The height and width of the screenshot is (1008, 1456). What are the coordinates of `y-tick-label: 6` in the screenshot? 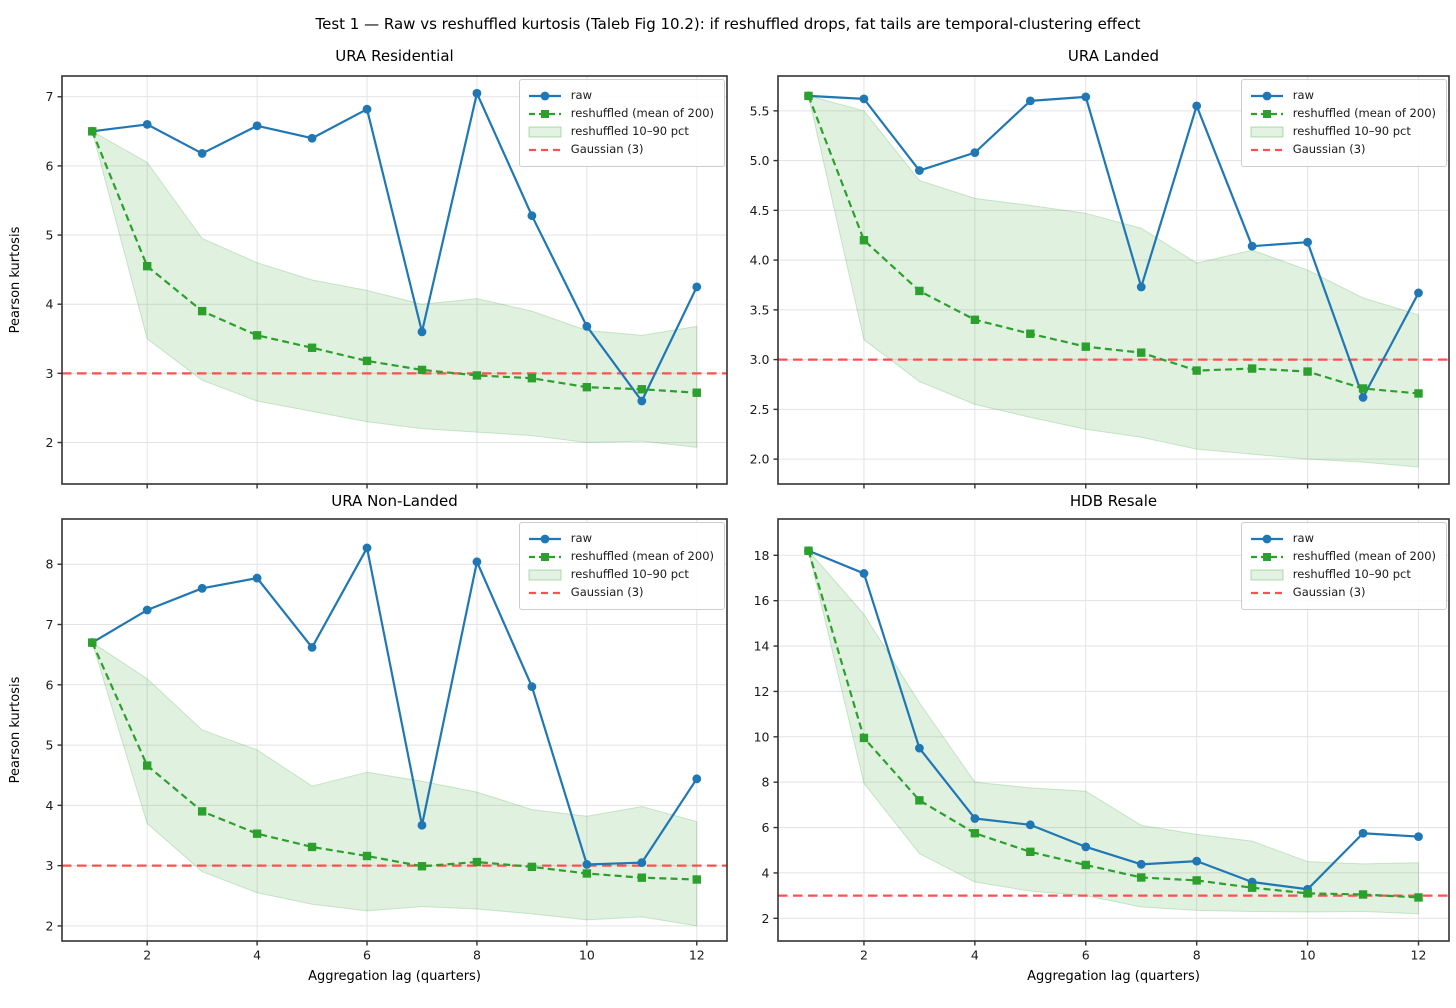 It's located at (766, 827).